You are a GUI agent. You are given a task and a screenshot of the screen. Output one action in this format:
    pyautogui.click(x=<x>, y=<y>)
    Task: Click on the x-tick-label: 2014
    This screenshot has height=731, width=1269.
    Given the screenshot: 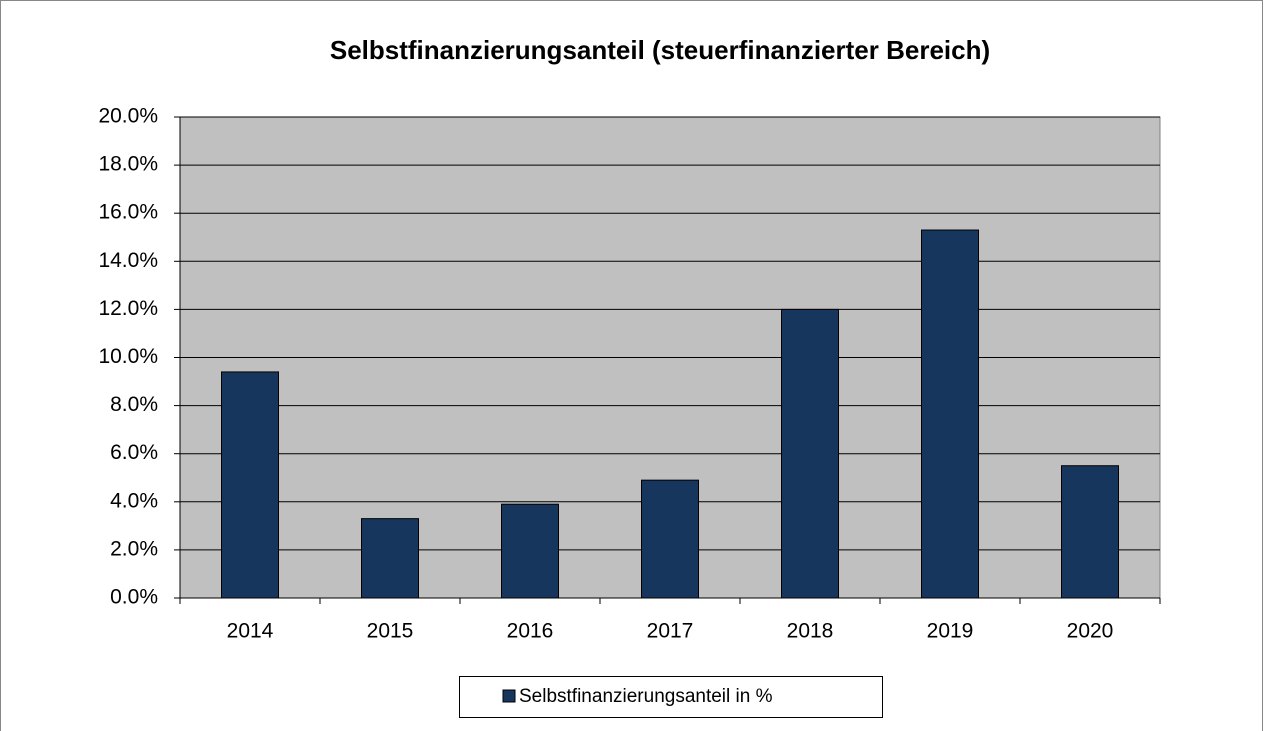 What is the action you would take?
    pyautogui.click(x=250, y=631)
    